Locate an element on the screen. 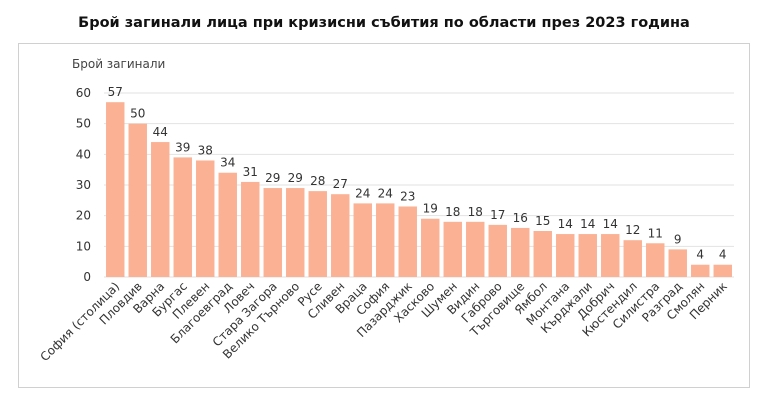 This screenshot has width=768, height=413. bar-value-label: 31 is located at coordinates (250, 172).